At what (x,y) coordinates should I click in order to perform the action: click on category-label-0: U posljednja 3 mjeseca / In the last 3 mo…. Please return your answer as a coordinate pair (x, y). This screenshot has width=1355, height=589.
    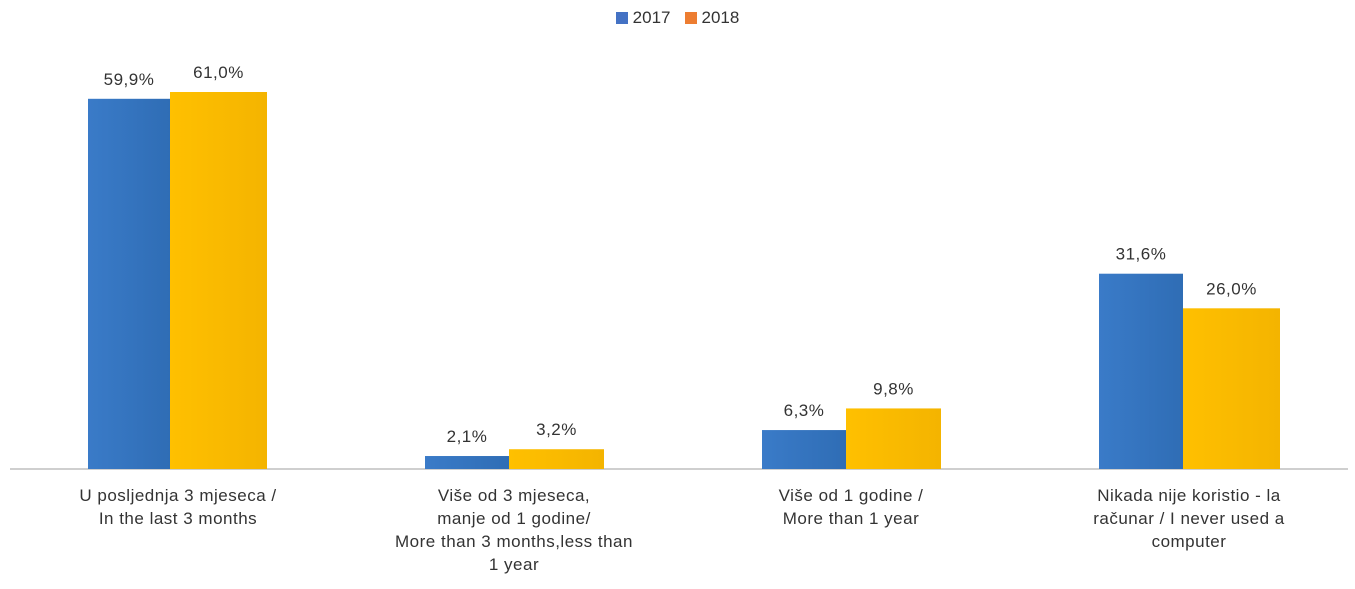
    Looking at the image, I should click on (178, 507).